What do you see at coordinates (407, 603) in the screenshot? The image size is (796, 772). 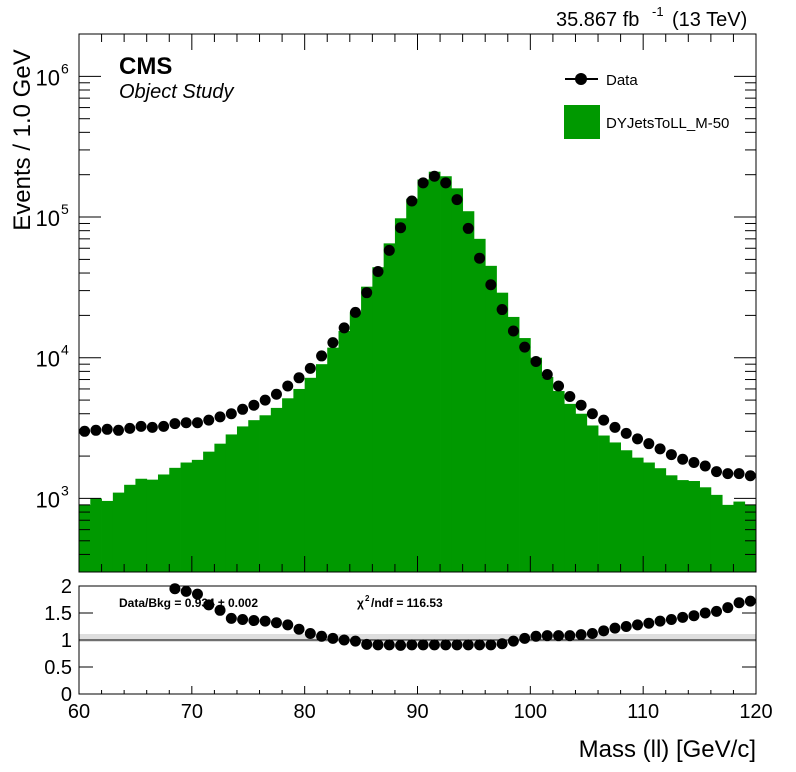 I see `chi2-label: /ndf = 116.53` at bounding box center [407, 603].